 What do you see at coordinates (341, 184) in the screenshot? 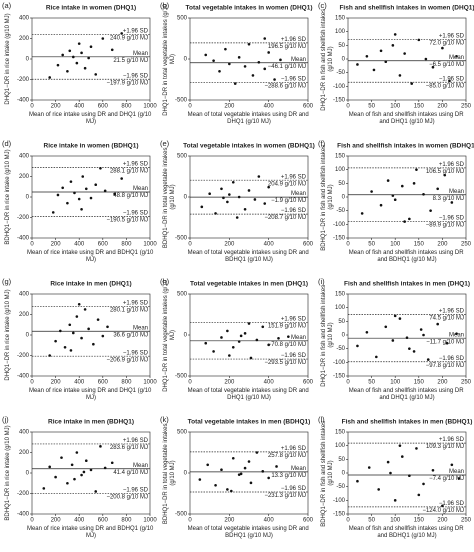
I see `y-tick-label: 50` at bounding box center [341, 184].